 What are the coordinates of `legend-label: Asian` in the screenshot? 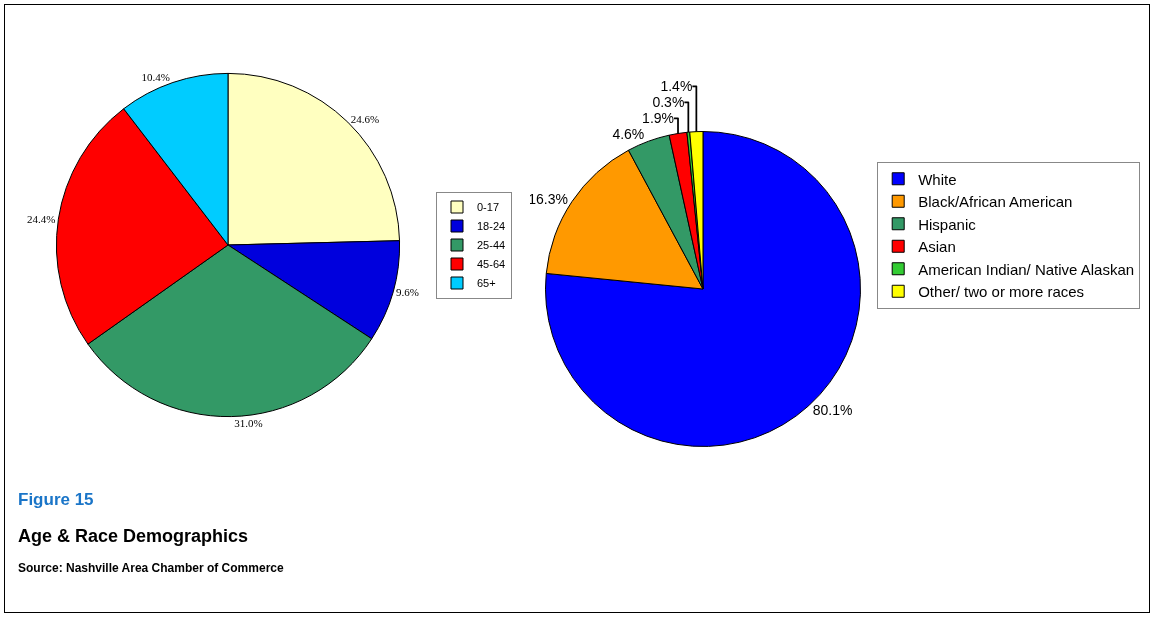 It's located at (937, 247).